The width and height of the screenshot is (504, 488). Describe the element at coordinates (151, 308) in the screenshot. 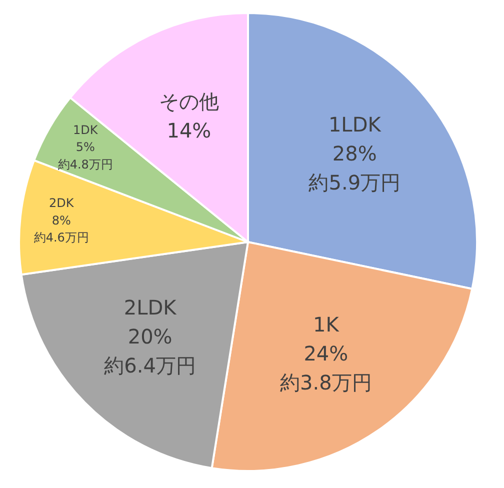

I see `slice-label: 2LDK` at that location.